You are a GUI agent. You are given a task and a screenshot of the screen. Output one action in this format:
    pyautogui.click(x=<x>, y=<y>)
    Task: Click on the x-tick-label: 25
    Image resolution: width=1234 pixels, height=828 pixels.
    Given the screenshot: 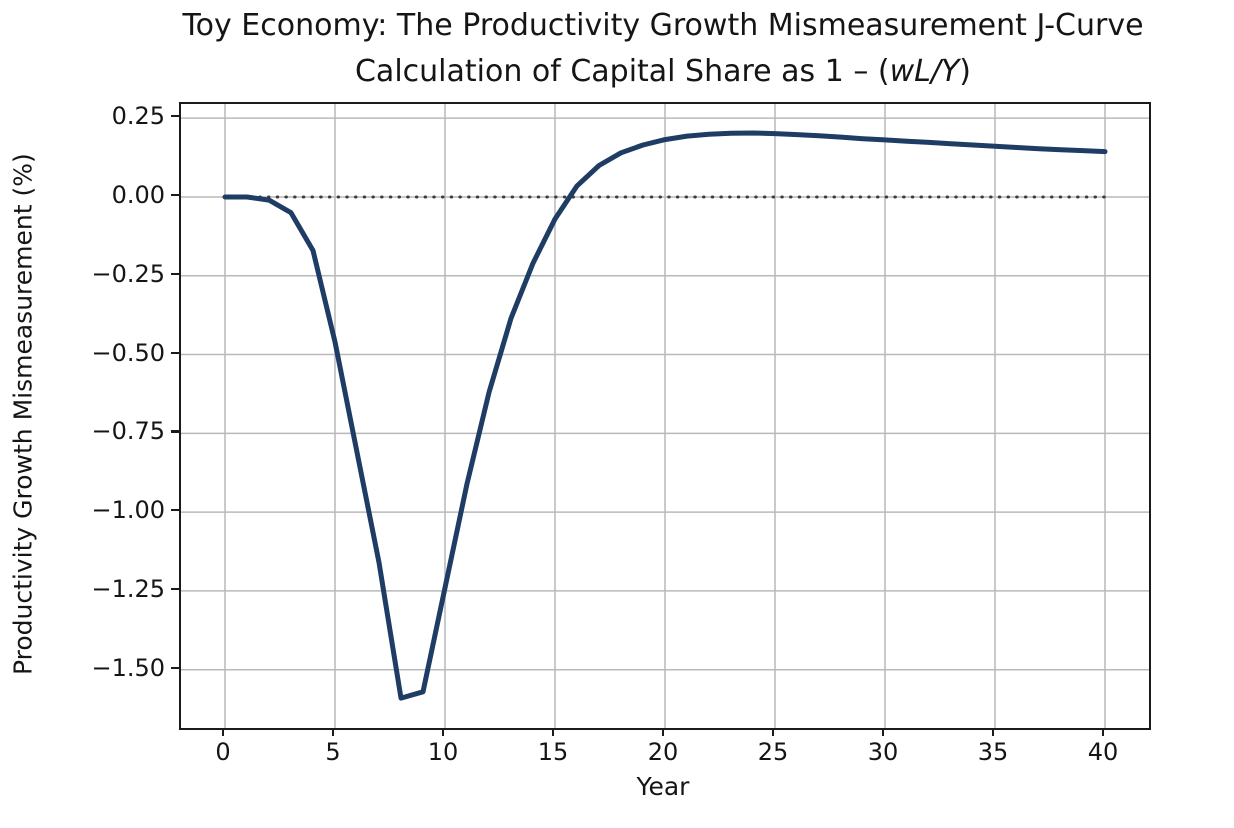 What is the action you would take?
    pyautogui.click(x=773, y=752)
    